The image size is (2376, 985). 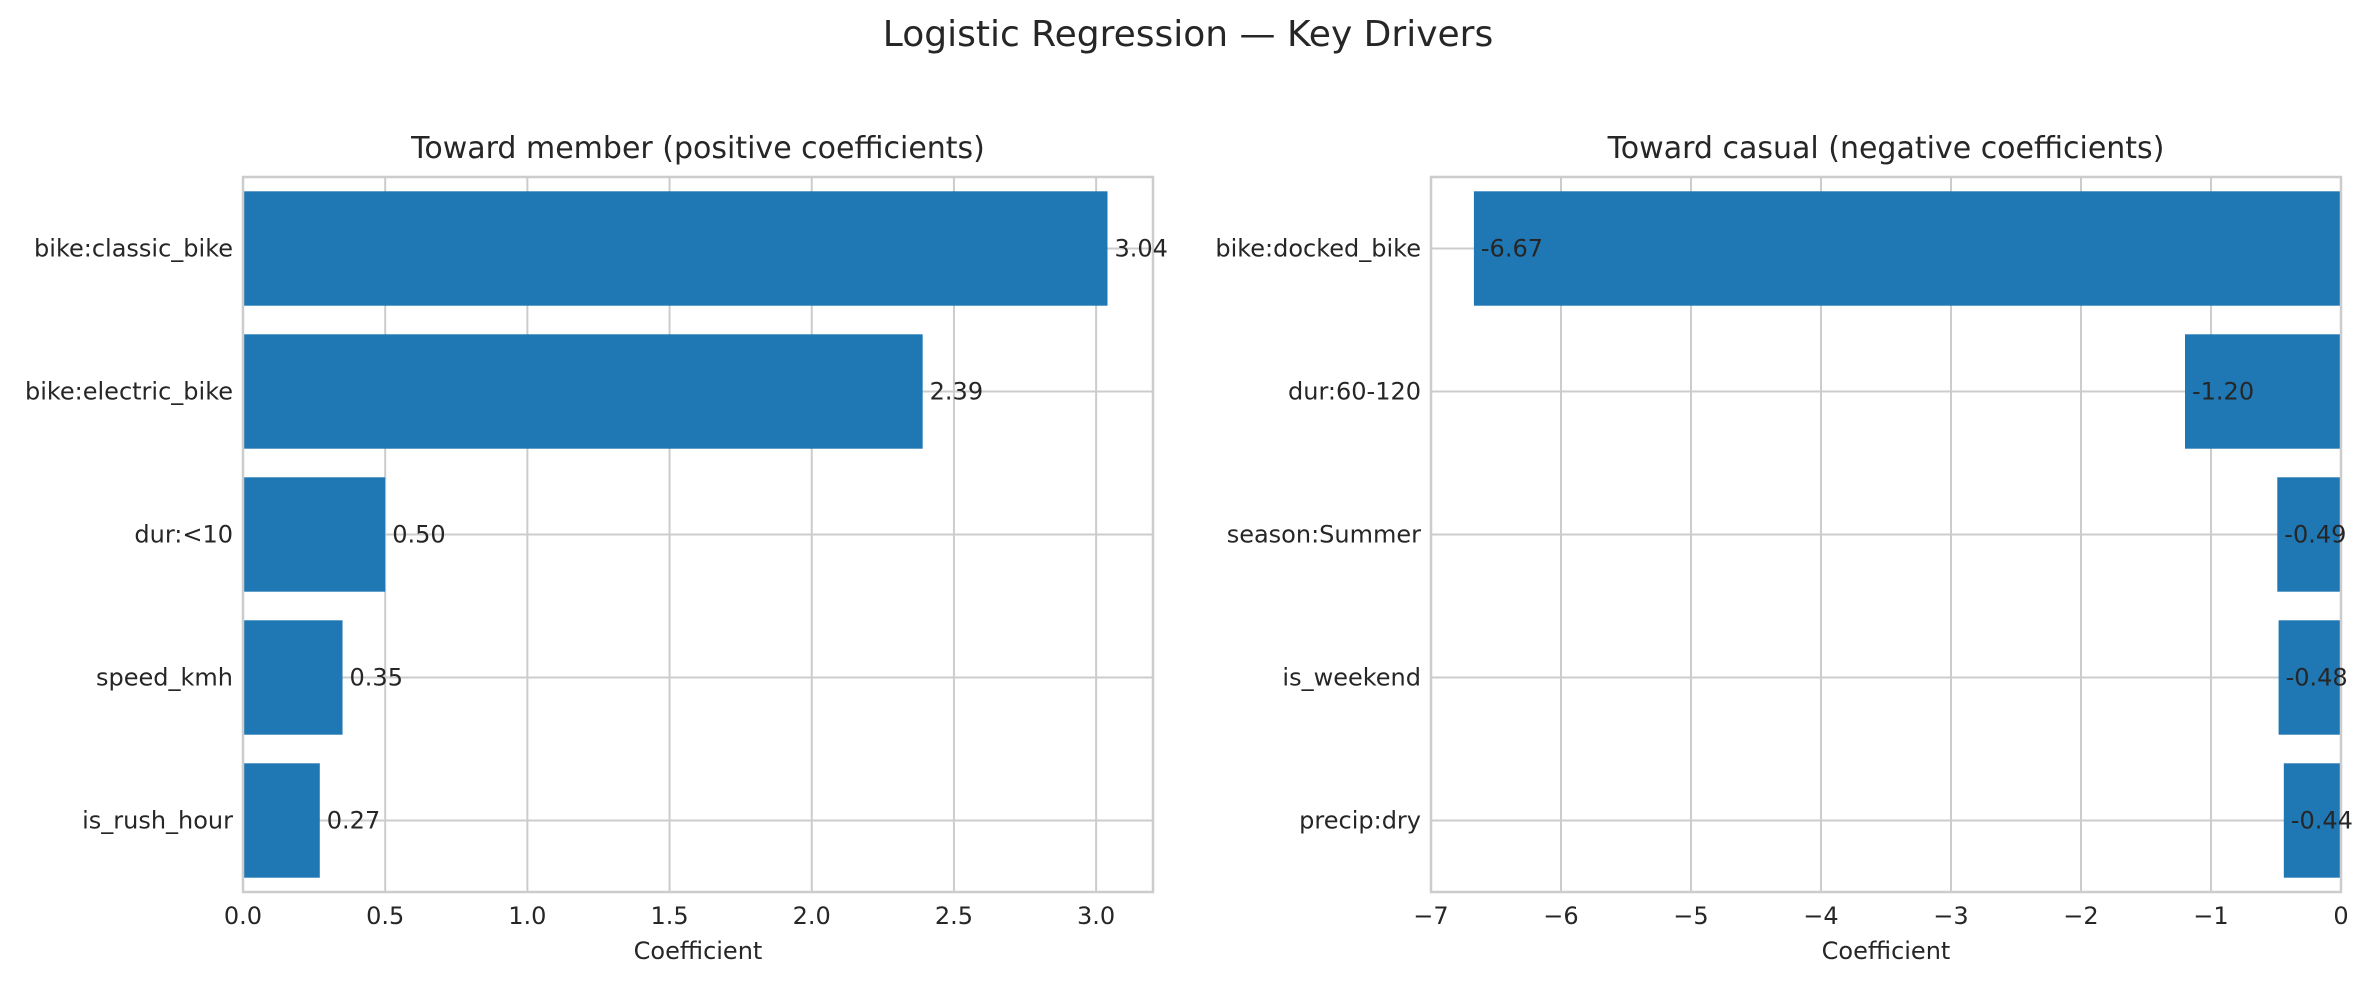 I want to click on y-tick-label: bike:classic_bike, so click(x=133, y=249).